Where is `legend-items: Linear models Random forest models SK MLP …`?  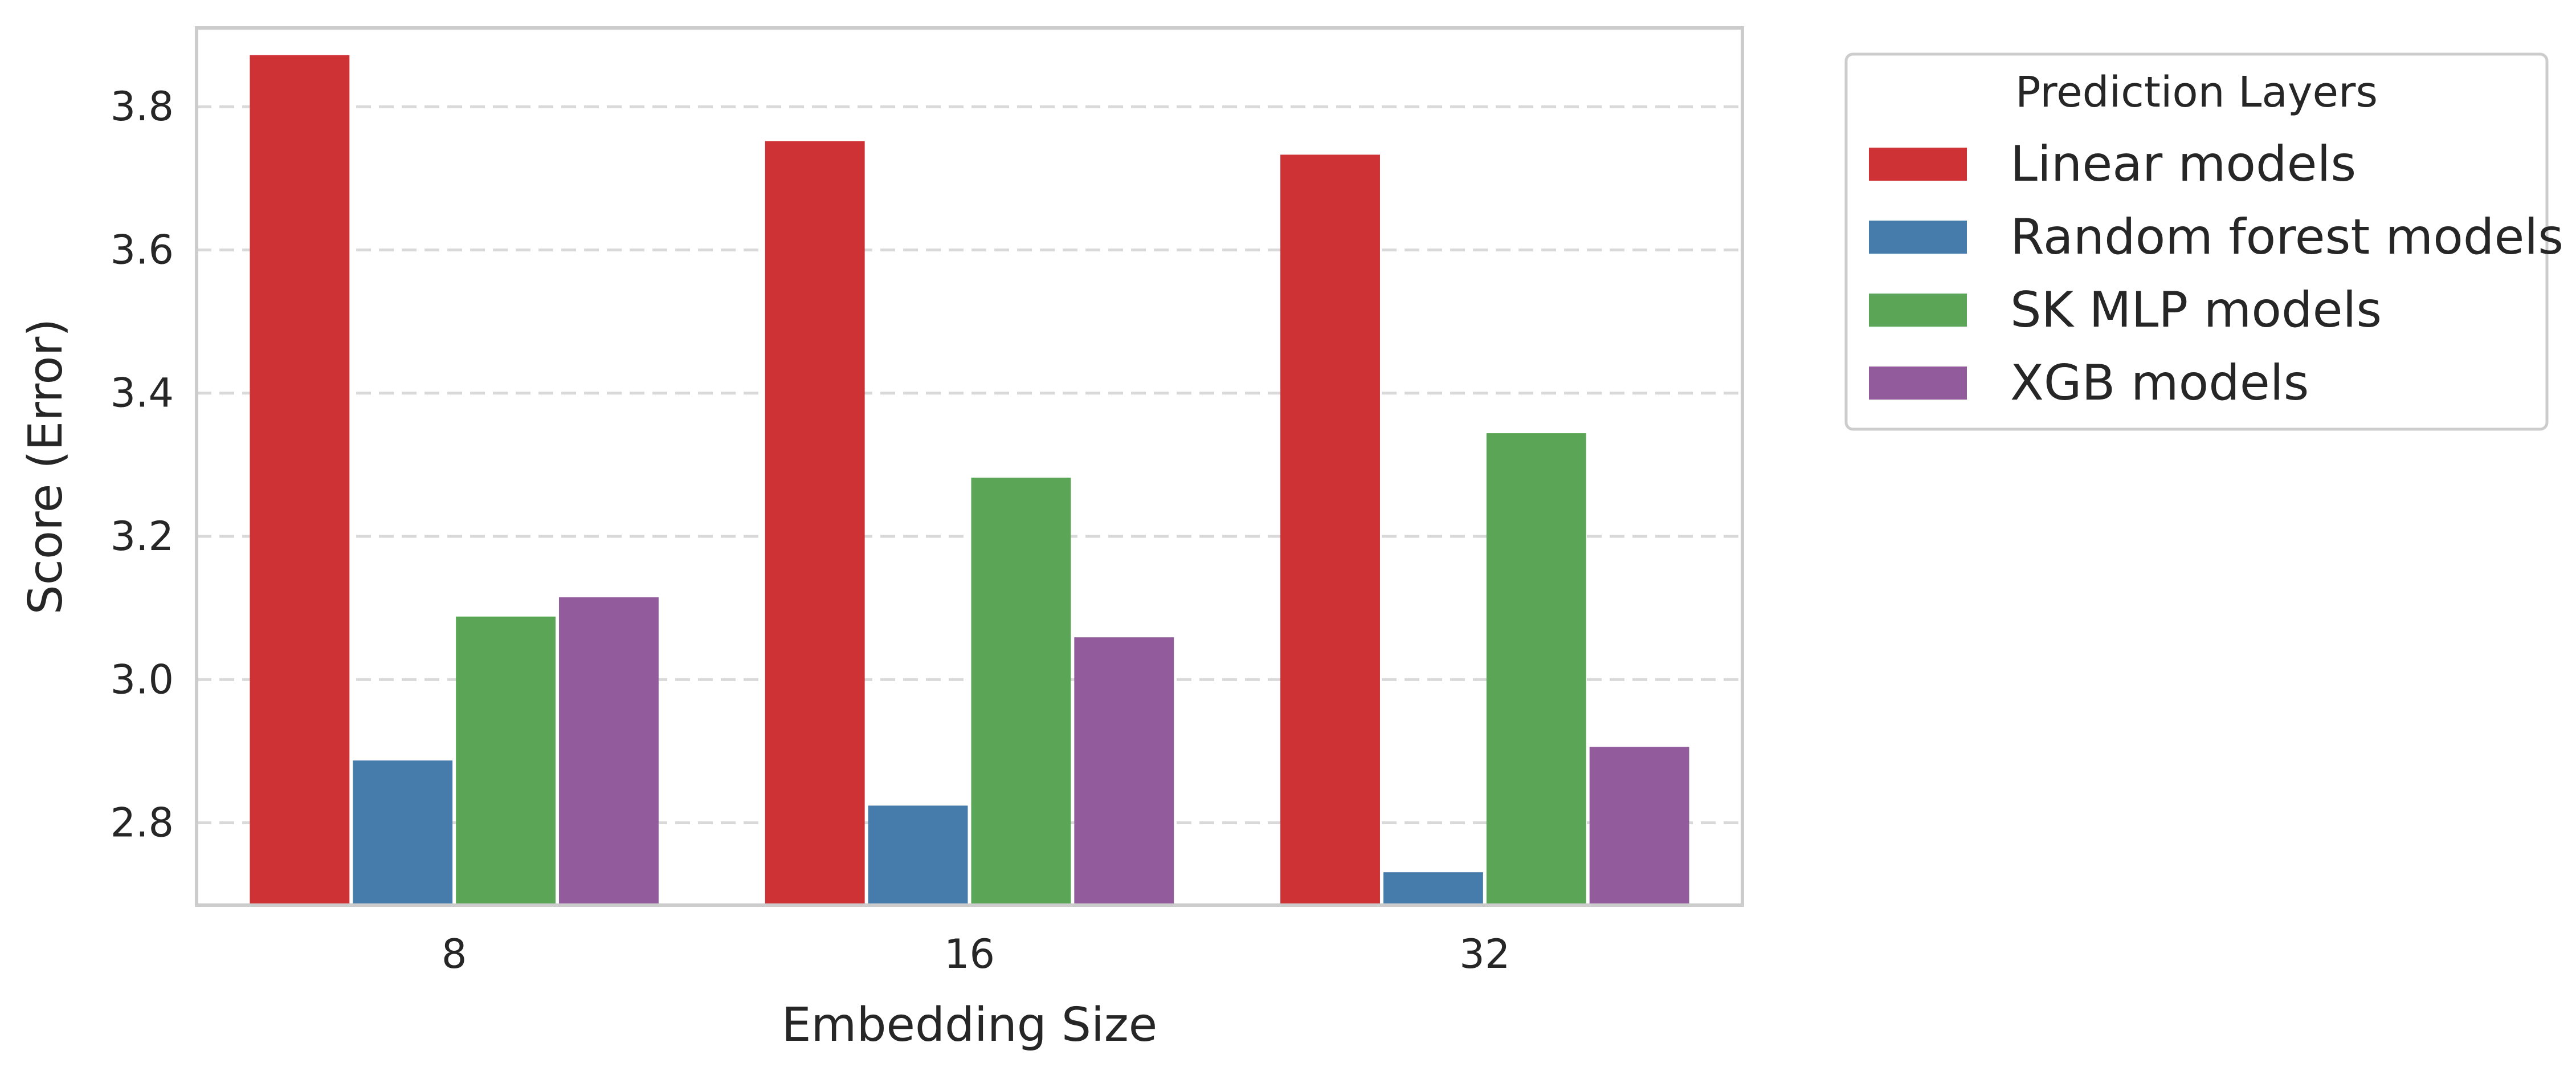 legend-items: Linear models Random forest models SK MLP … is located at coordinates (2216, 274).